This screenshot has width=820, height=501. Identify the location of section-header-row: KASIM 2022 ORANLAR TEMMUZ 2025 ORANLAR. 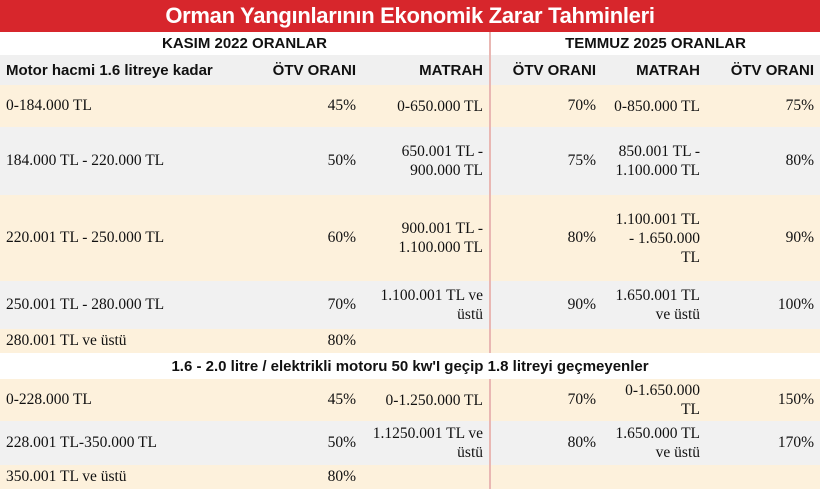
(410, 43).